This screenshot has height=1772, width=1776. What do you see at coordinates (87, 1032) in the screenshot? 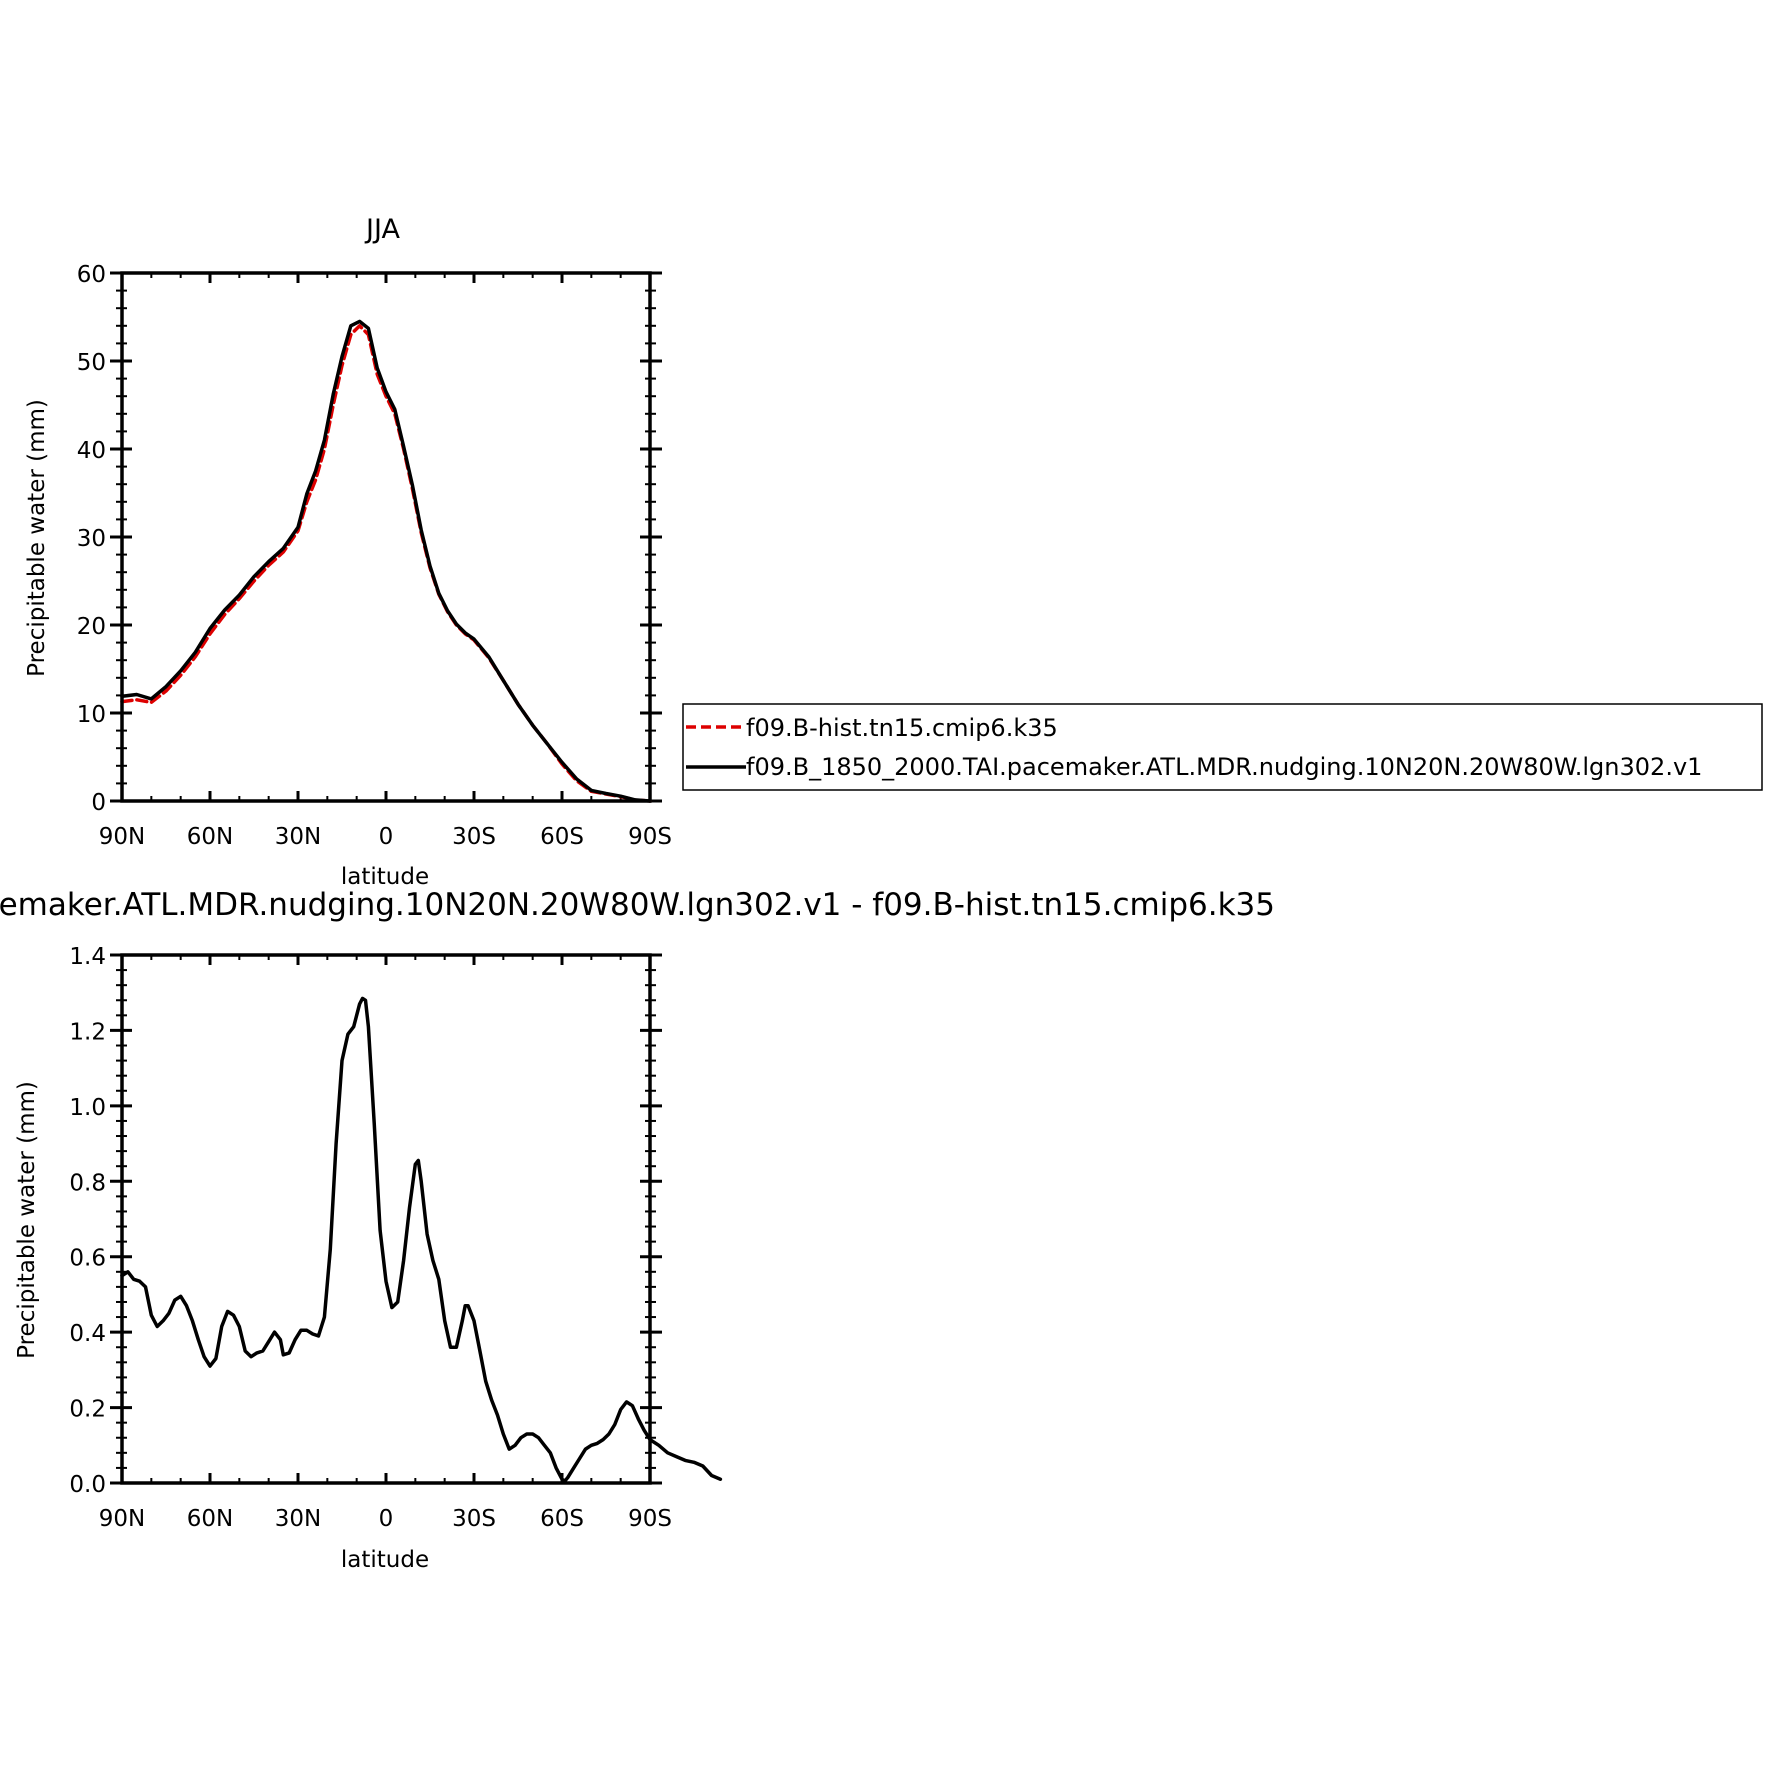
I see `y-tick-label: 1.2` at bounding box center [87, 1032].